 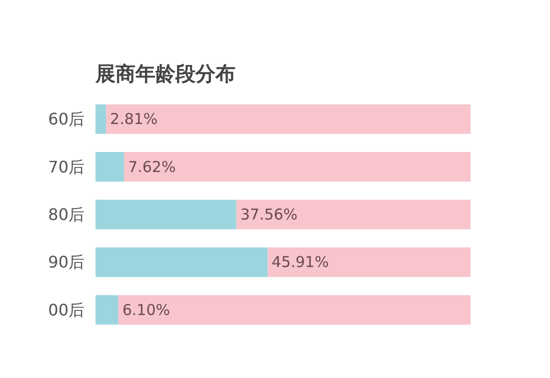 I want to click on data-label: 2.81%, so click(x=134, y=119).